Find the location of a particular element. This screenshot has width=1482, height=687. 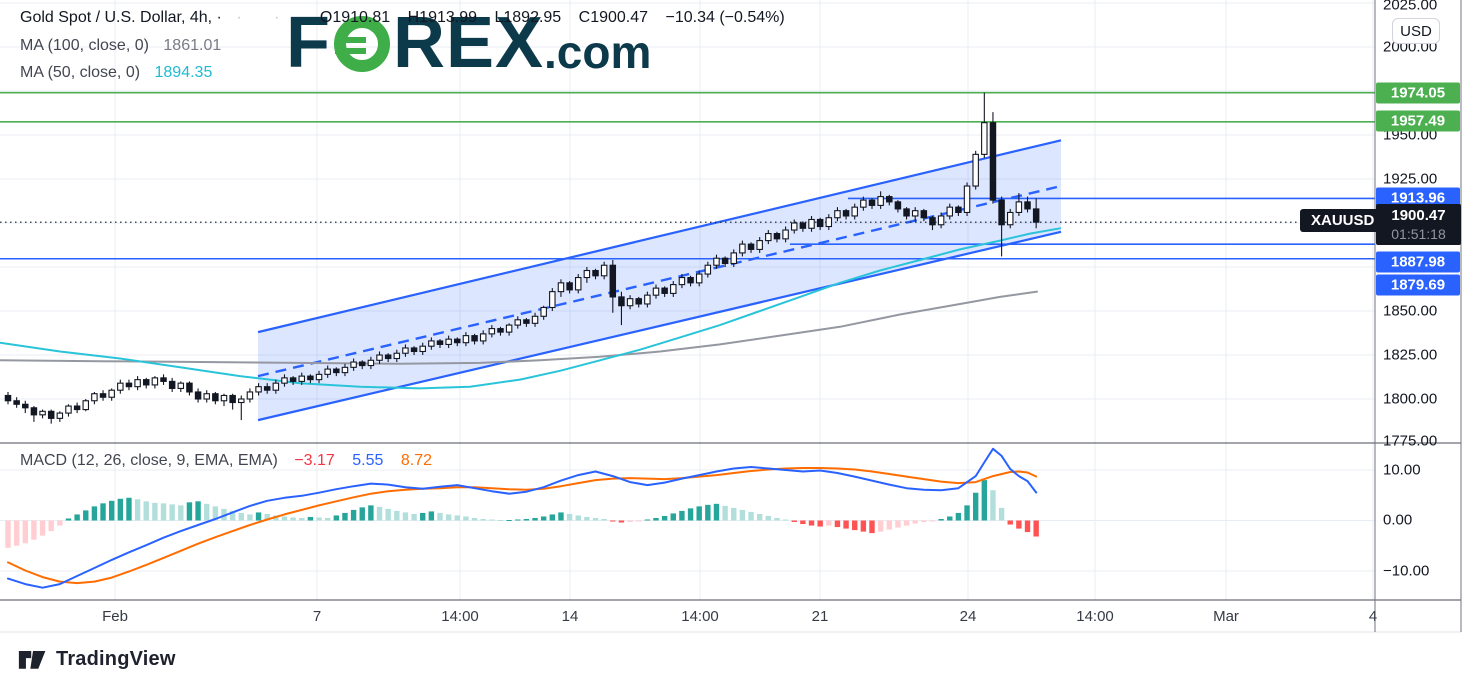

ma100-line is located at coordinates (519, 327).